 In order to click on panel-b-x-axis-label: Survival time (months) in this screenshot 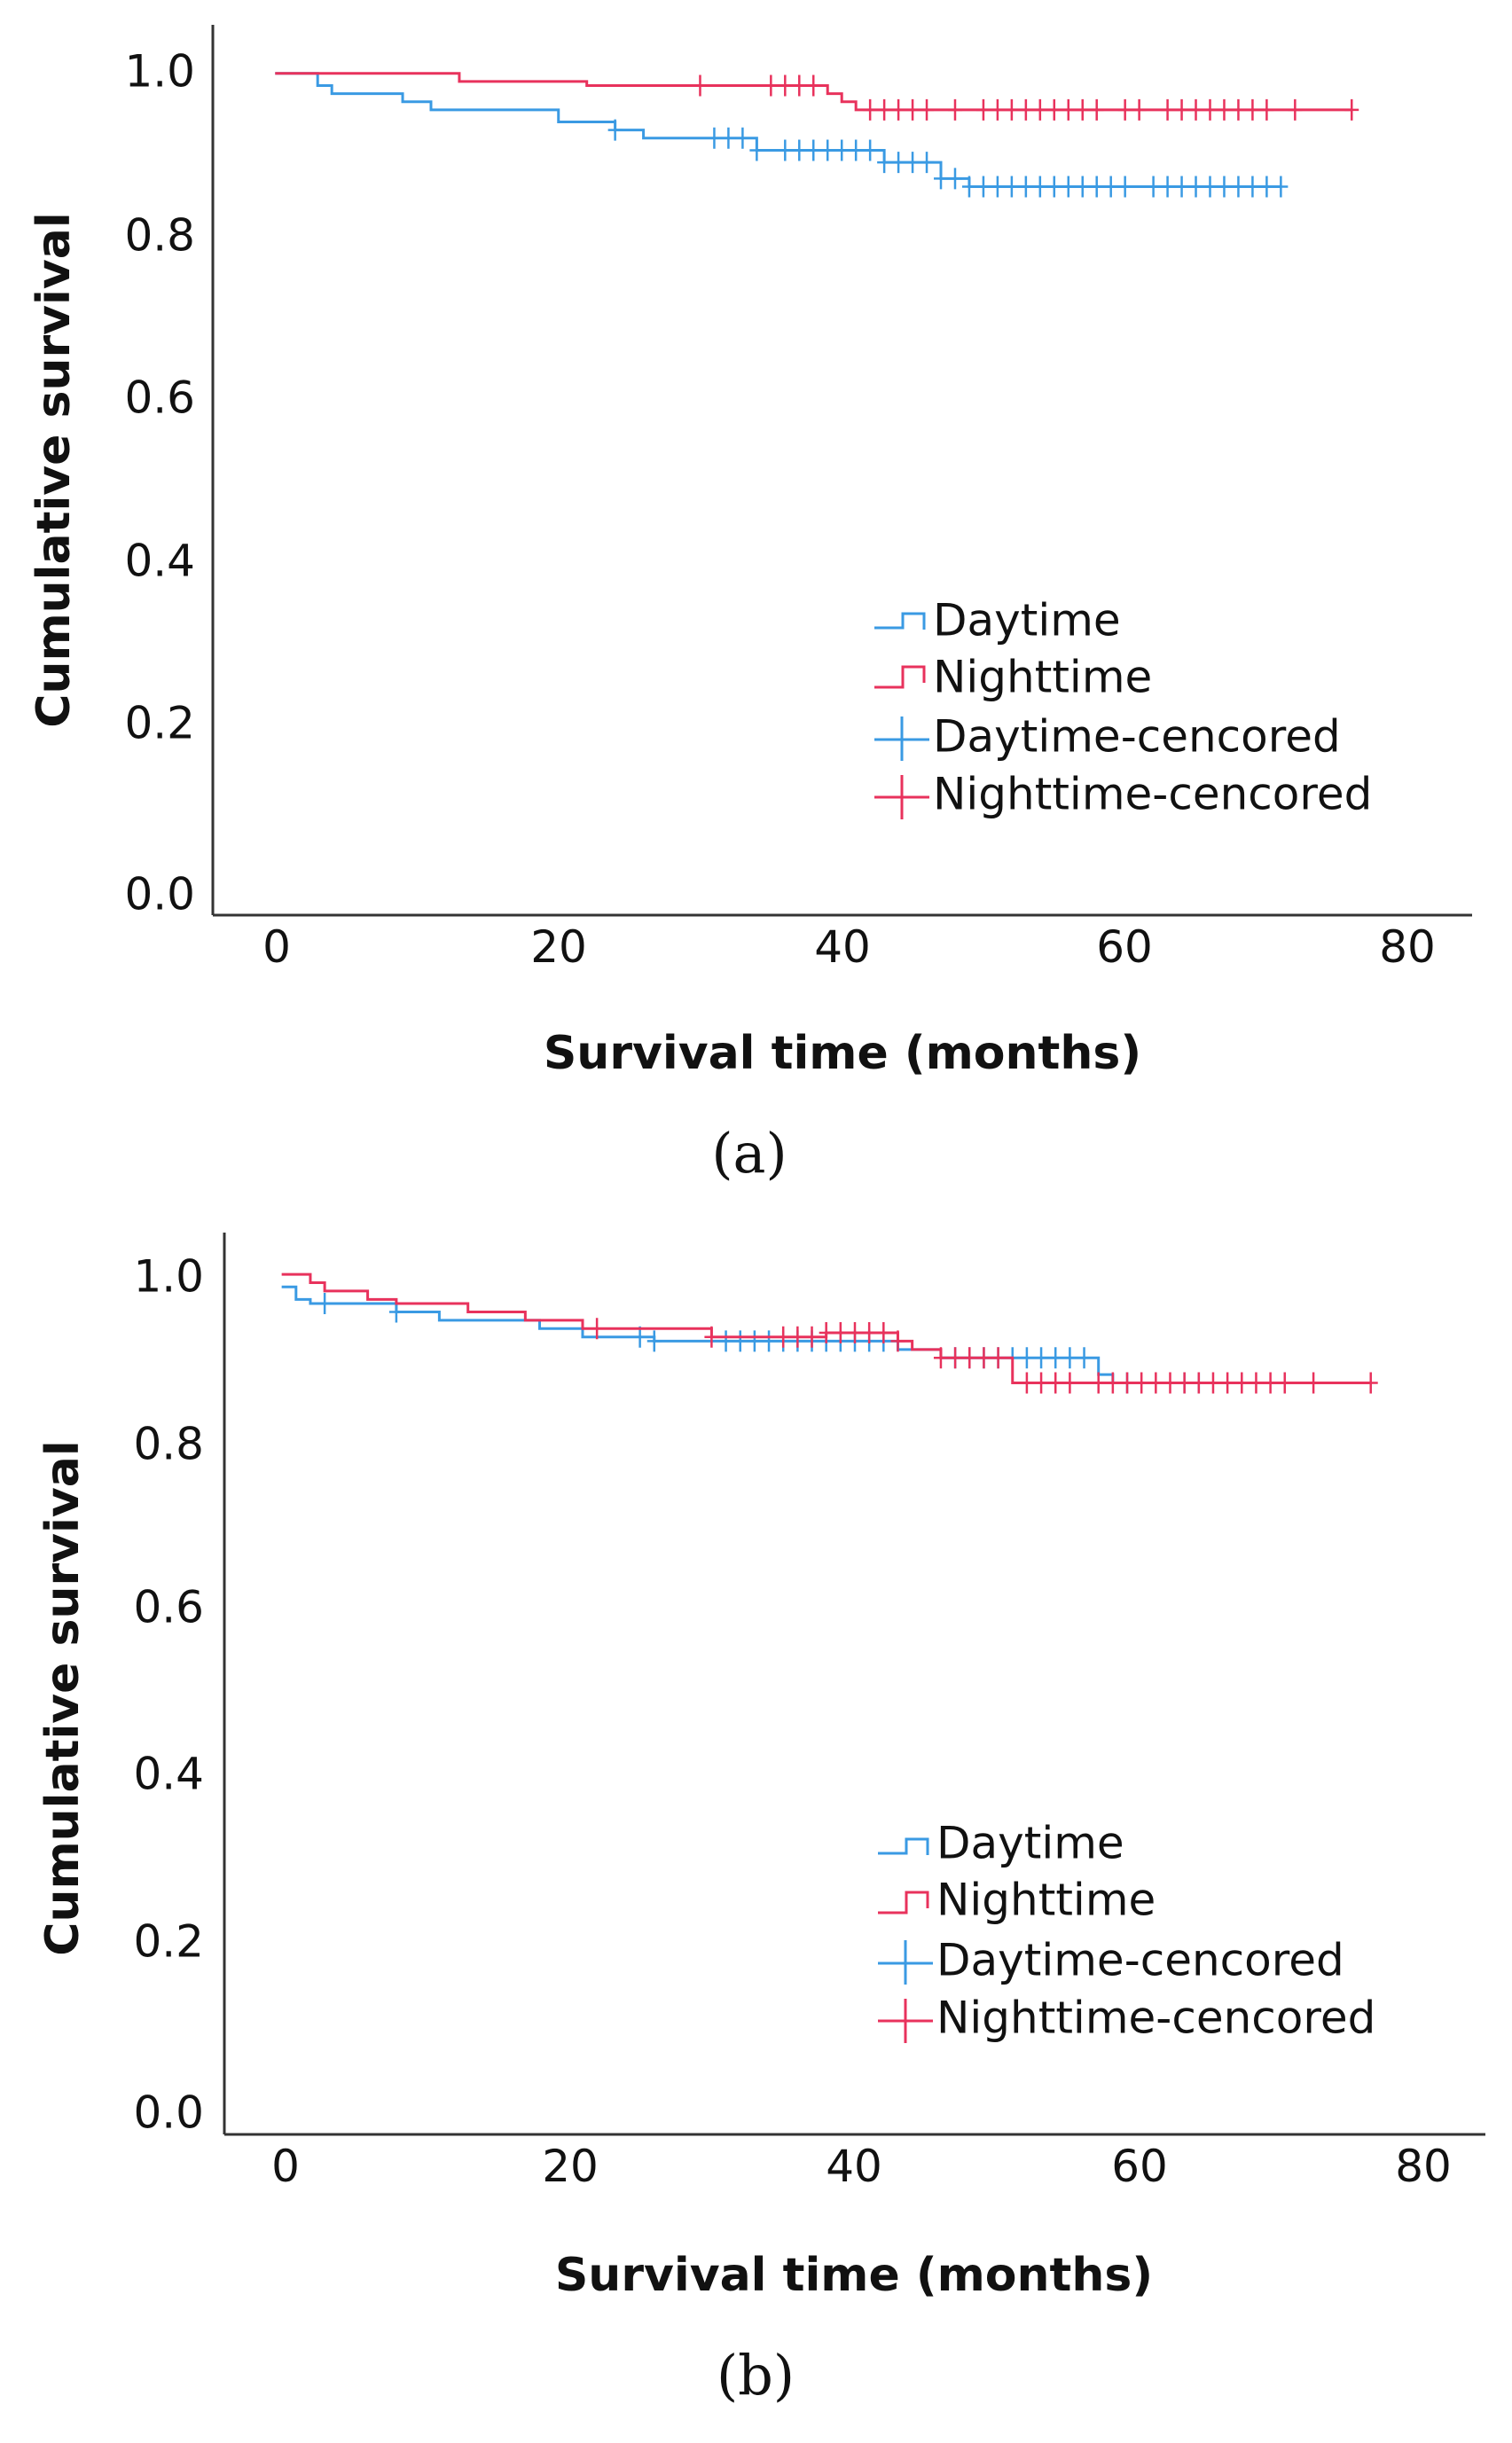, I will do `click(854, 2275)`.